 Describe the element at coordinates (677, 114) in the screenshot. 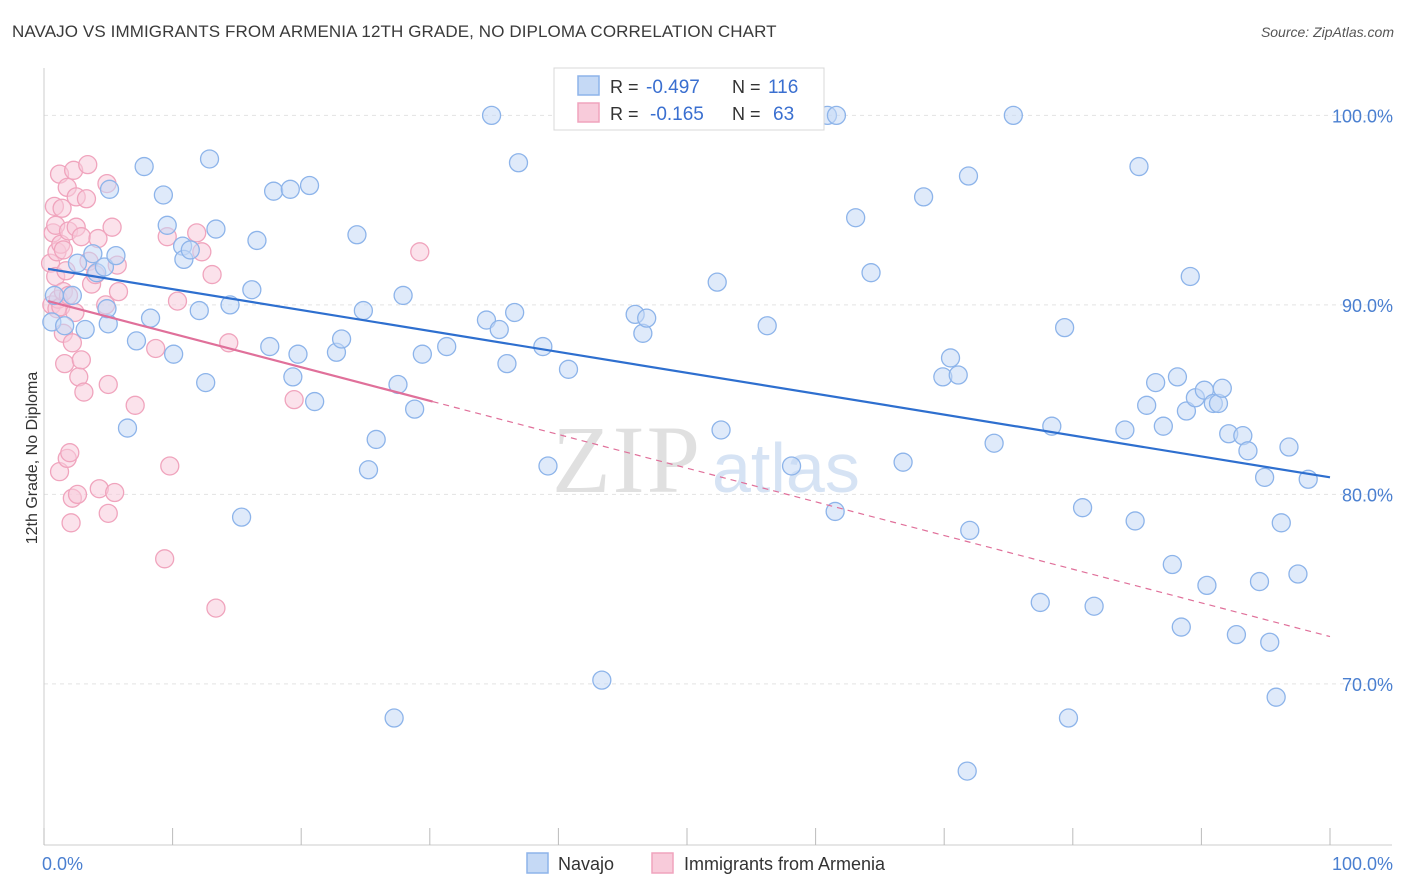

I see `legend-r-value-2: -0.165` at that location.